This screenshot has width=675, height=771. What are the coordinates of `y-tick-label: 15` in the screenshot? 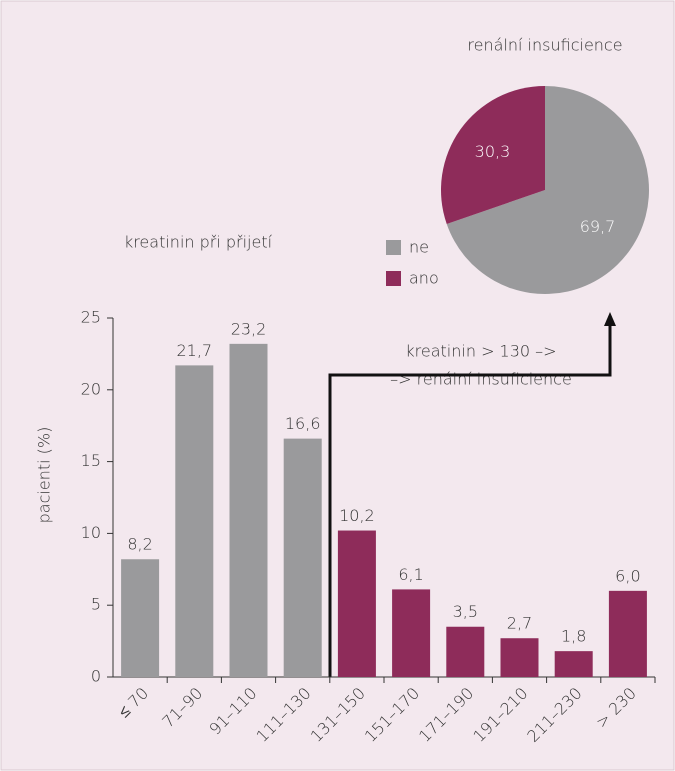 It's located at (91, 460).